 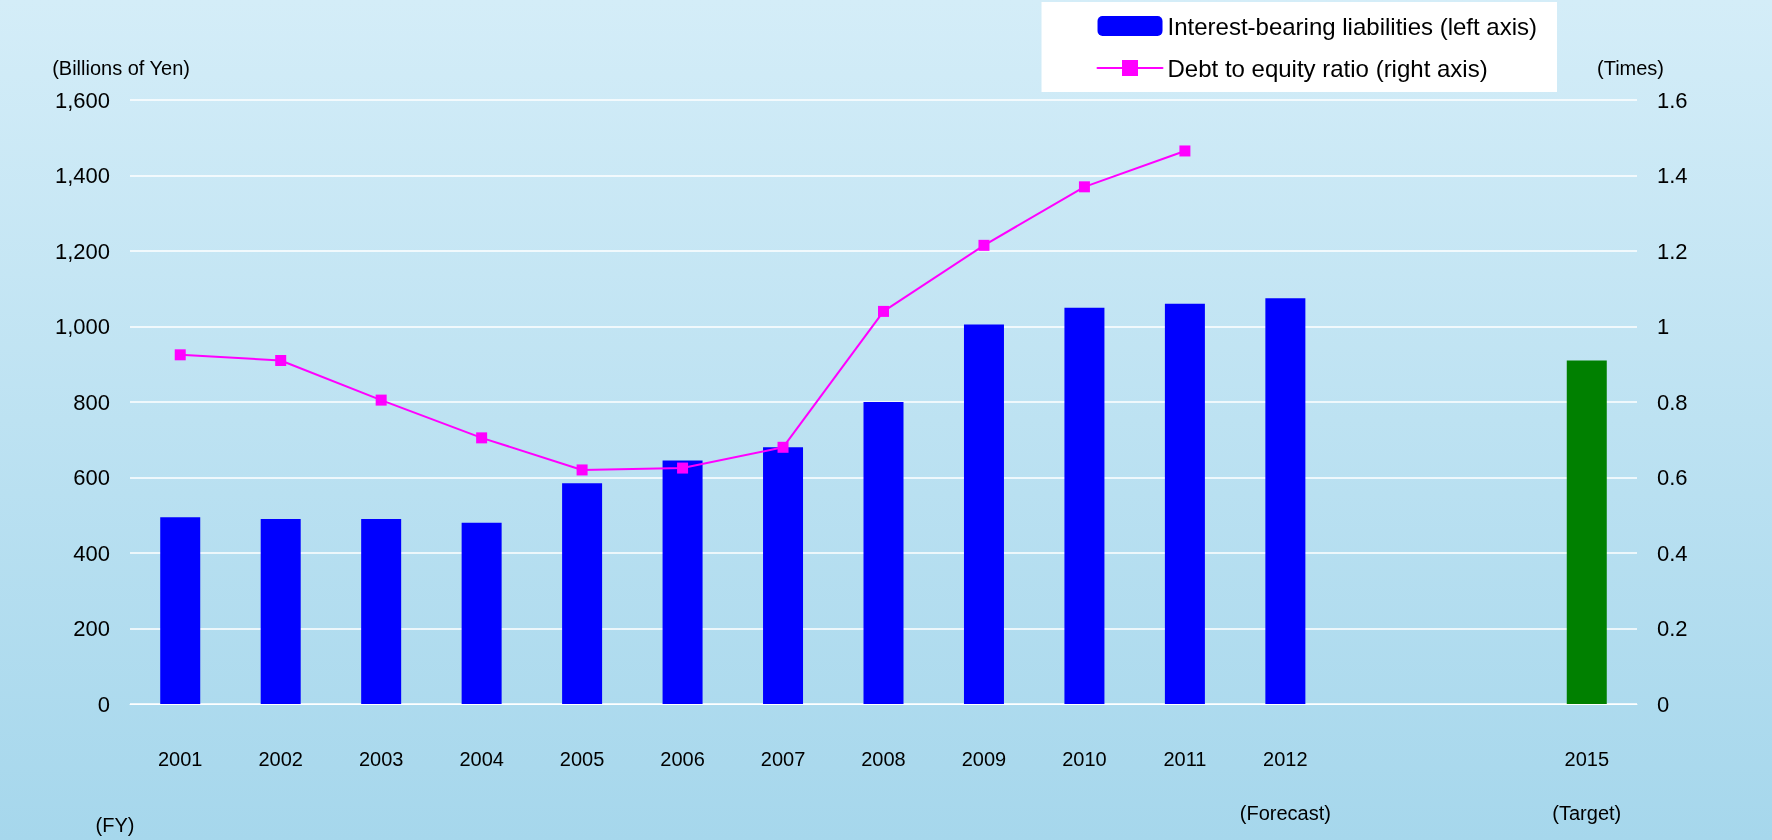 I want to click on x-tick-label: 2003, so click(x=381, y=759).